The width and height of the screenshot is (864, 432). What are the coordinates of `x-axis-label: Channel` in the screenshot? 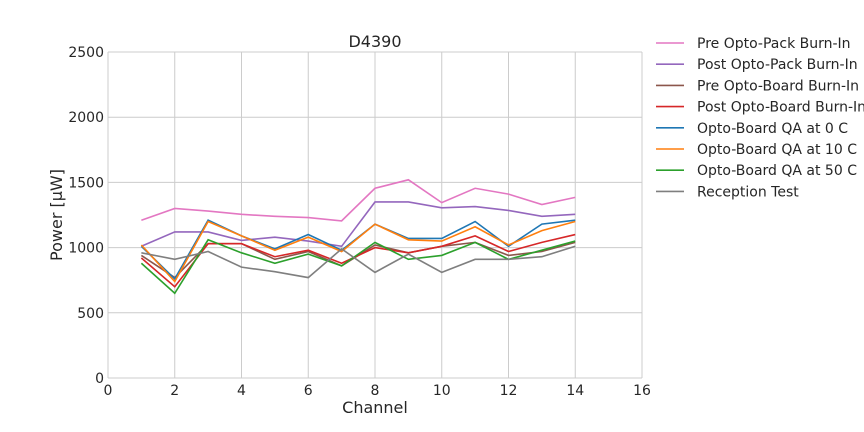 It's located at (375, 407).